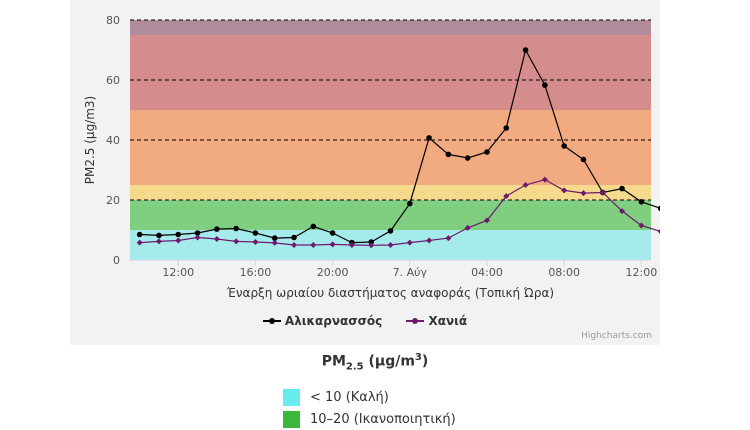 Image resolution: width=750 pixels, height=430 pixels. What do you see at coordinates (410, 272) in the screenshot?
I see `x-tick-label: 7. Αύγ` at bounding box center [410, 272].